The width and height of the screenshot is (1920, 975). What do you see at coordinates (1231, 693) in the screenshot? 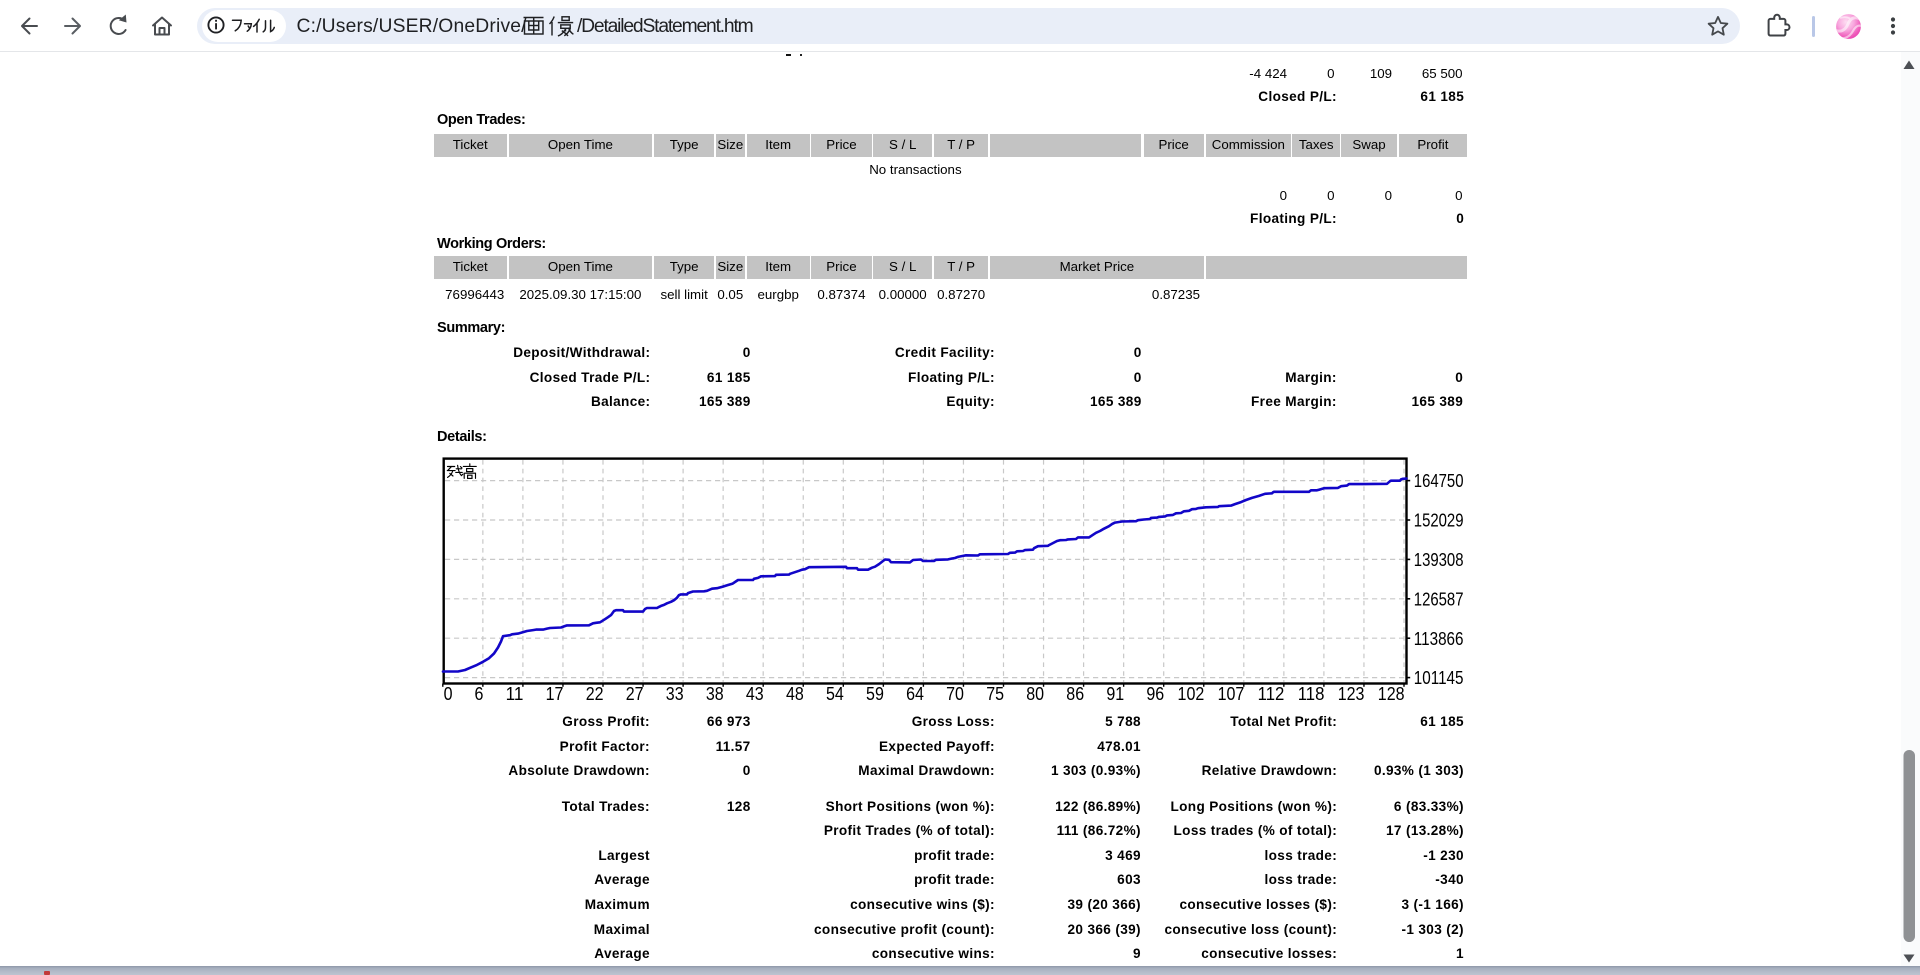
I see `svg-text: 107` at bounding box center [1231, 693].